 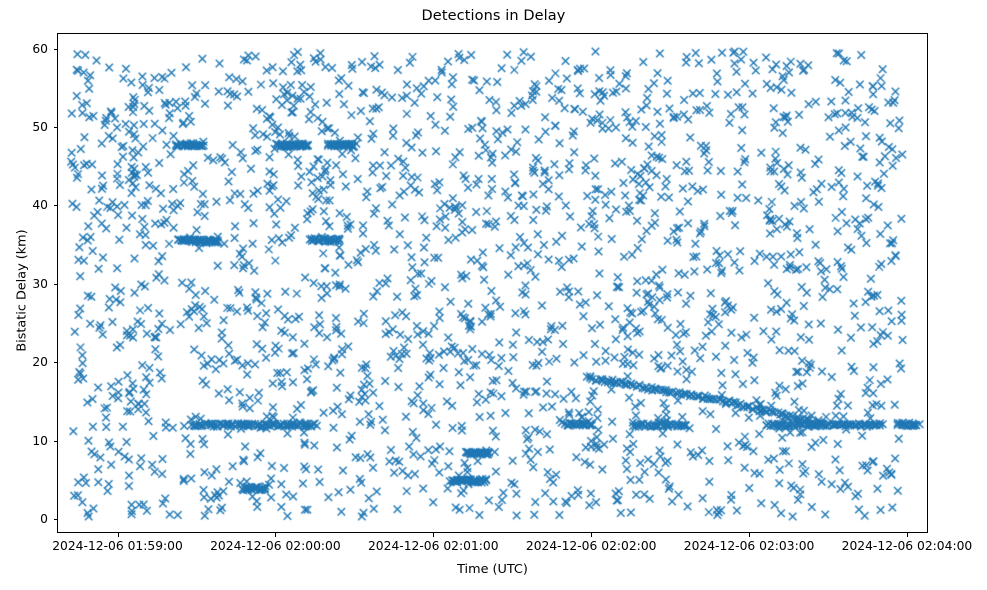 I want to click on x-tick-label: 2024-12-06 01:59:00, so click(x=117, y=546).